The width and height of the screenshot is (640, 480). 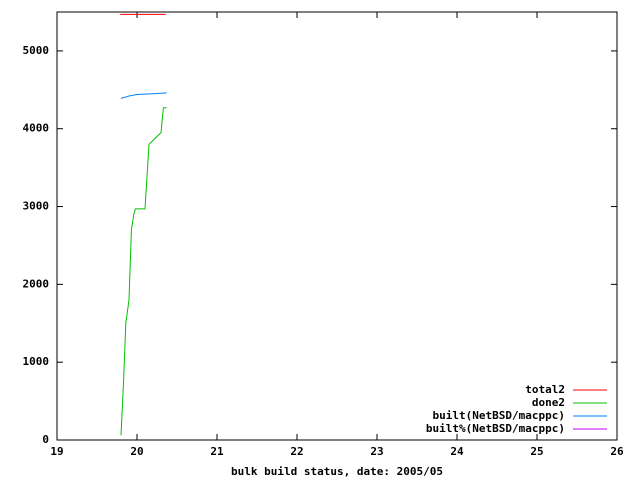 What do you see at coordinates (136, 451) in the screenshot?
I see `x-tick-label: 20` at bounding box center [136, 451].